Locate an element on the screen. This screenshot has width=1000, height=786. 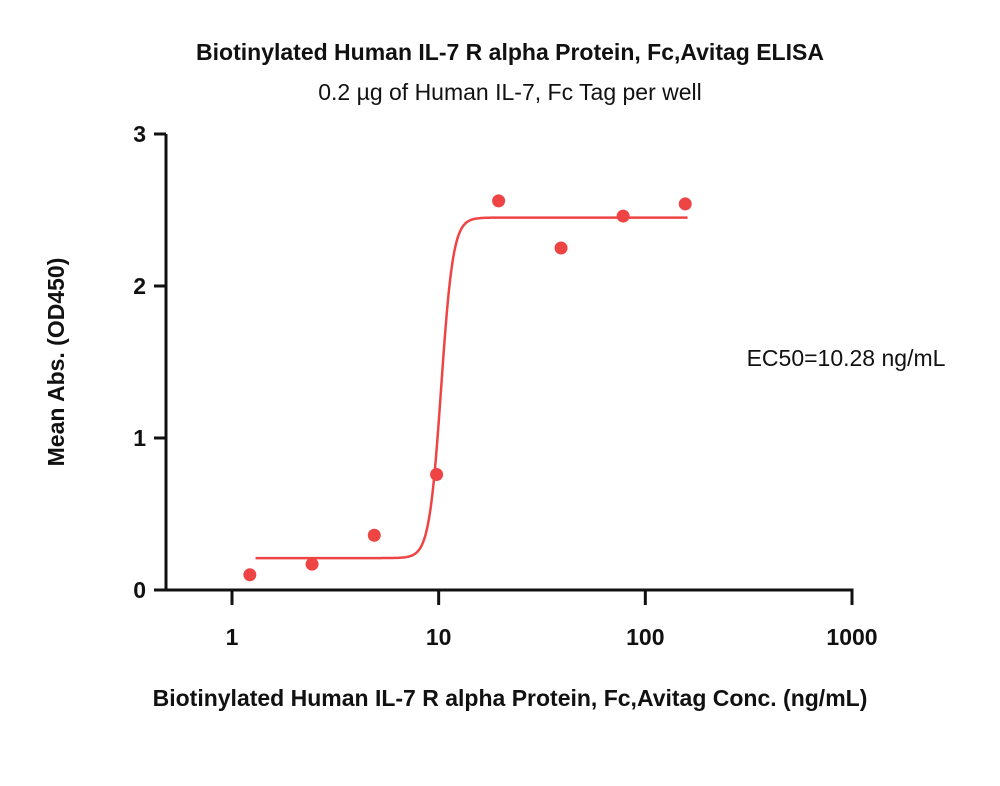
y-tick-label: 1 is located at coordinates (139, 438).